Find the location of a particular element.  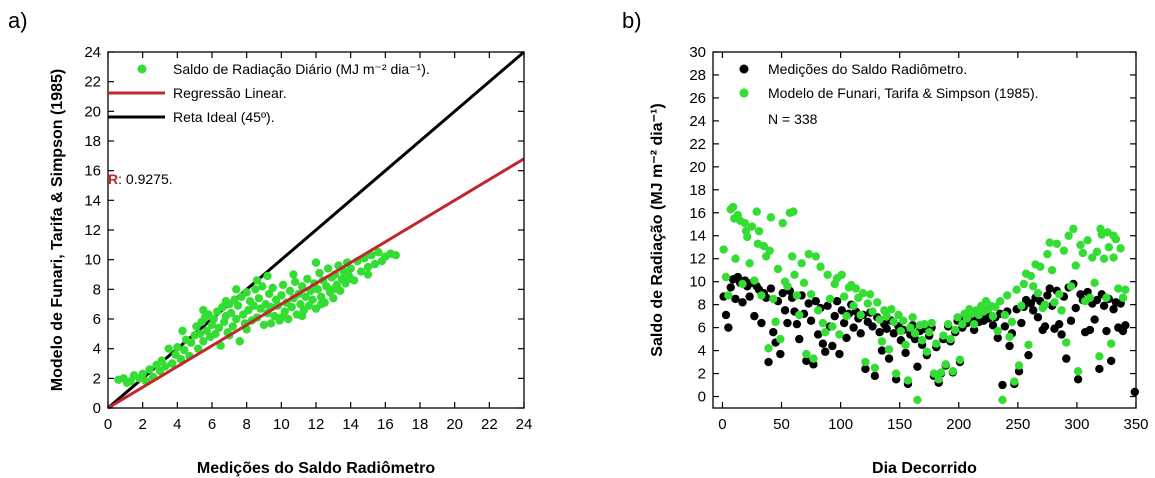

x-axis-title: Dia Decorrido is located at coordinates (924, 468).